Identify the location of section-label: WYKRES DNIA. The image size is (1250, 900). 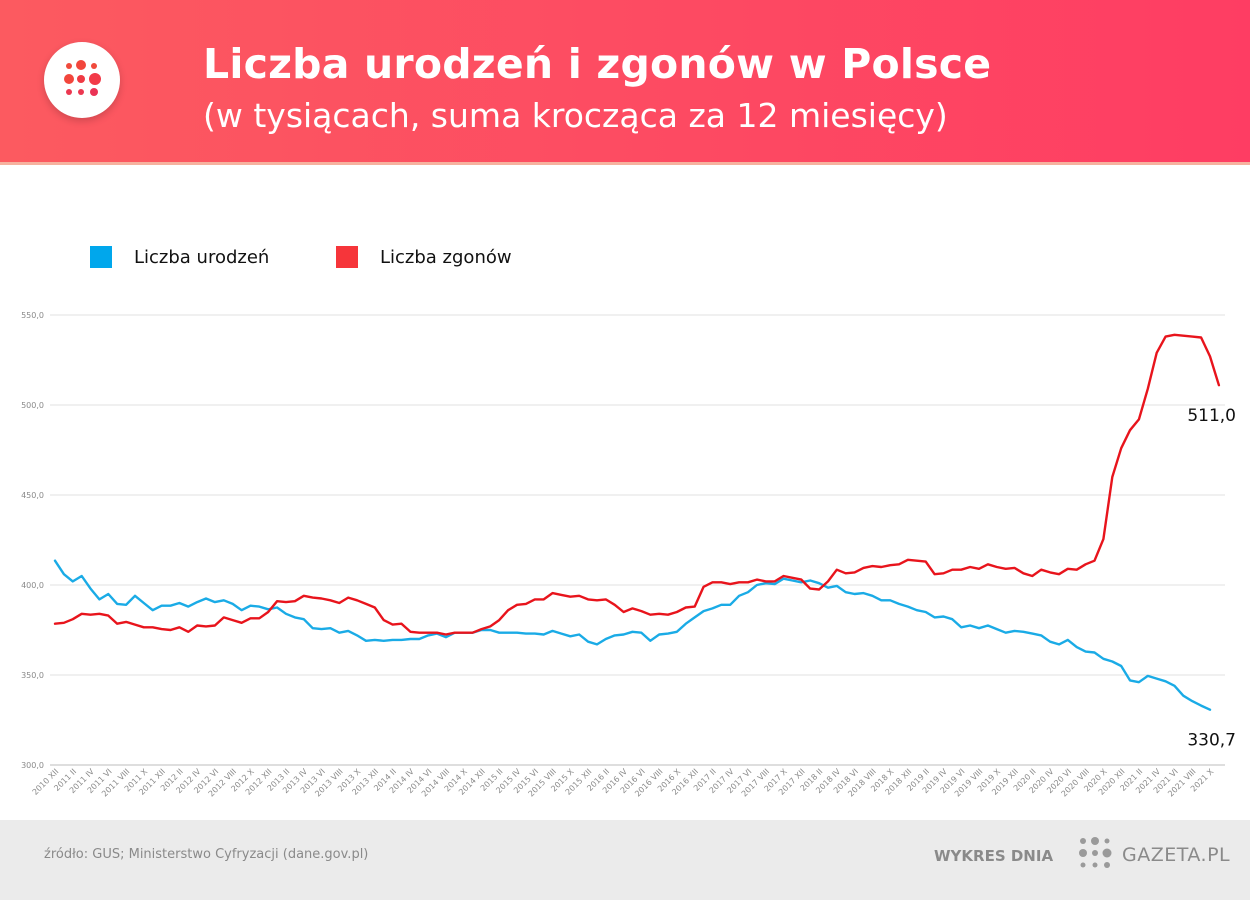
(994, 856).